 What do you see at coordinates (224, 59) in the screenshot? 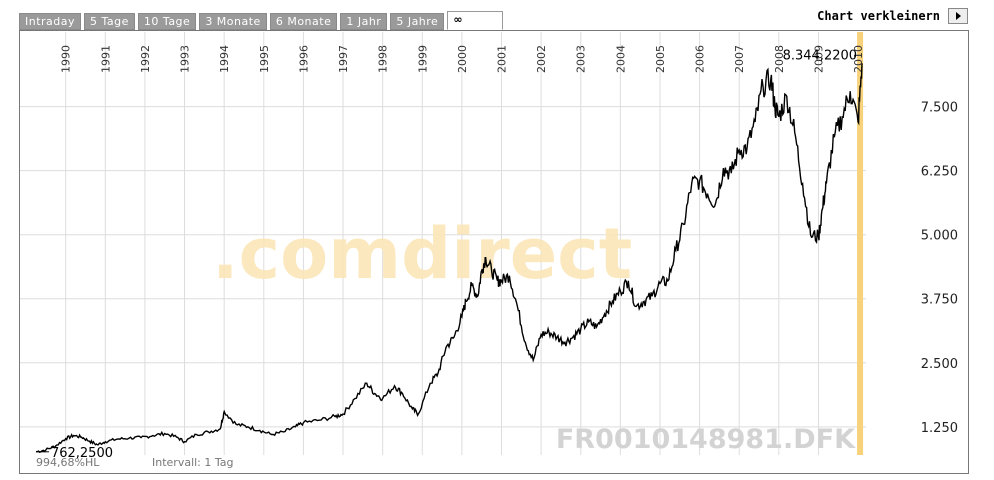
I see `x-tick-label: 1994` at bounding box center [224, 59].